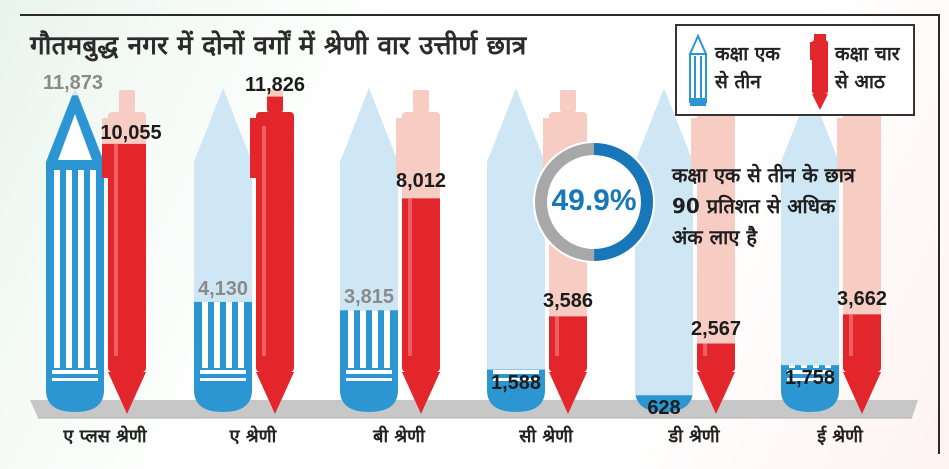 The image size is (949, 469). I want to click on category-label: डी श्रेणी, so click(694, 436).